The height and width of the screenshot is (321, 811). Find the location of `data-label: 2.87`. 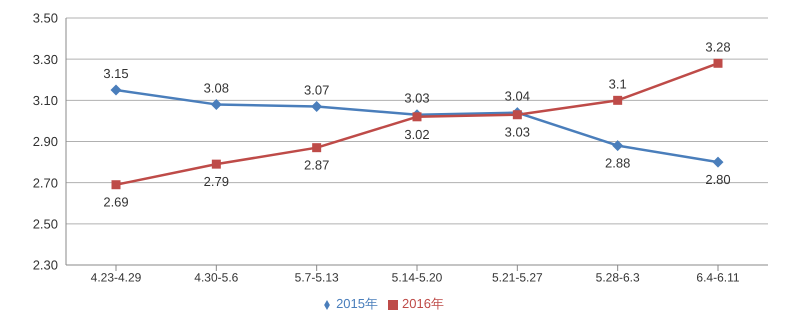

data-label: 2.87 is located at coordinates (317, 165).